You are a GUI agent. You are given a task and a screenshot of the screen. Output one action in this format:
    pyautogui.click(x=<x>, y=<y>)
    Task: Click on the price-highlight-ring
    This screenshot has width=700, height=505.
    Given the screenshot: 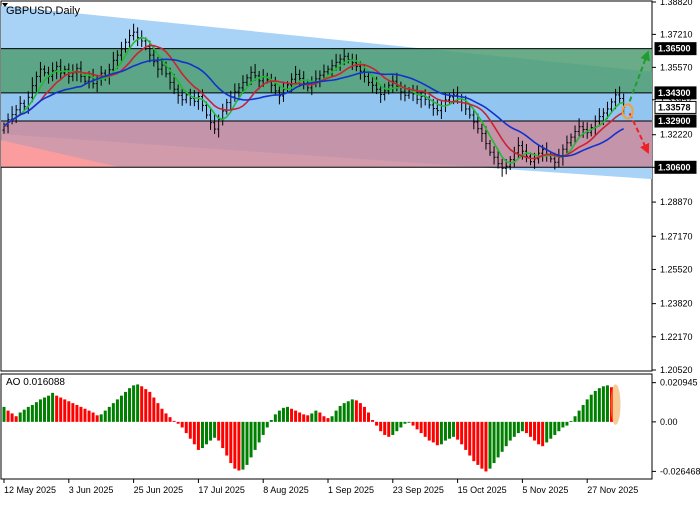 What is the action you would take?
    pyautogui.click(x=627, y=111)
    